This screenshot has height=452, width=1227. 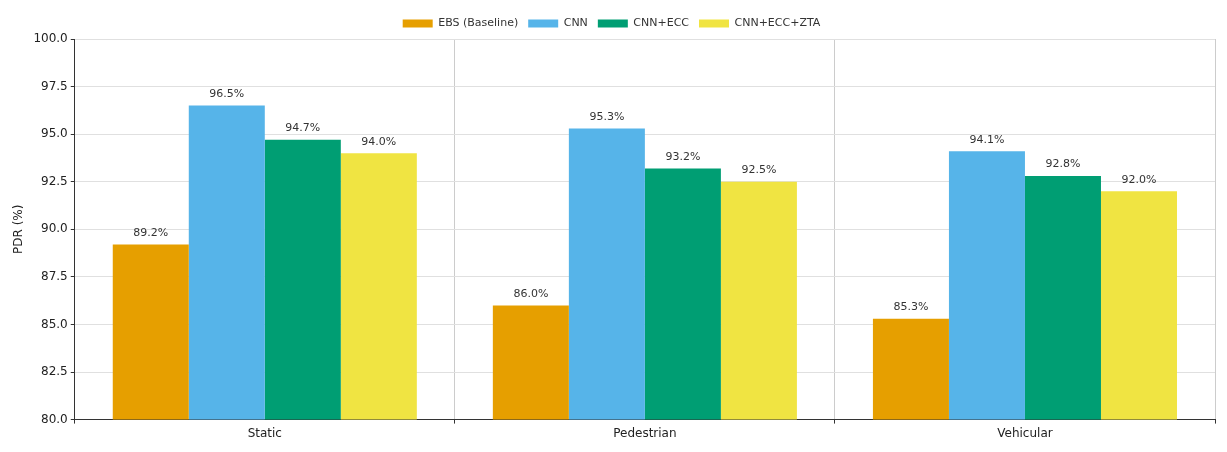 I want to click on y-axis-title: PDR (%), so click(x=18, y=229).